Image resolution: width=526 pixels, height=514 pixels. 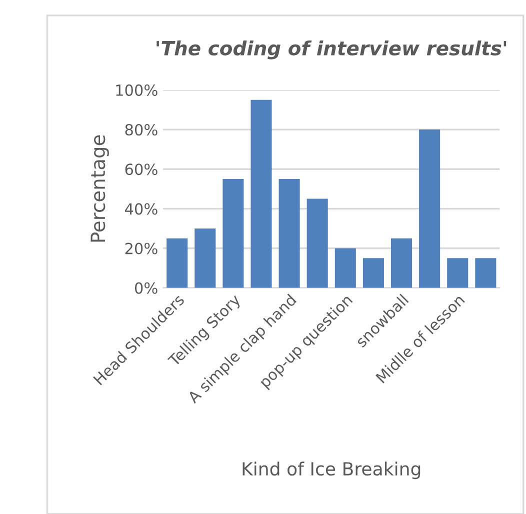 I want to click on y-tick-label: 0%, so click(x=146, y=288).